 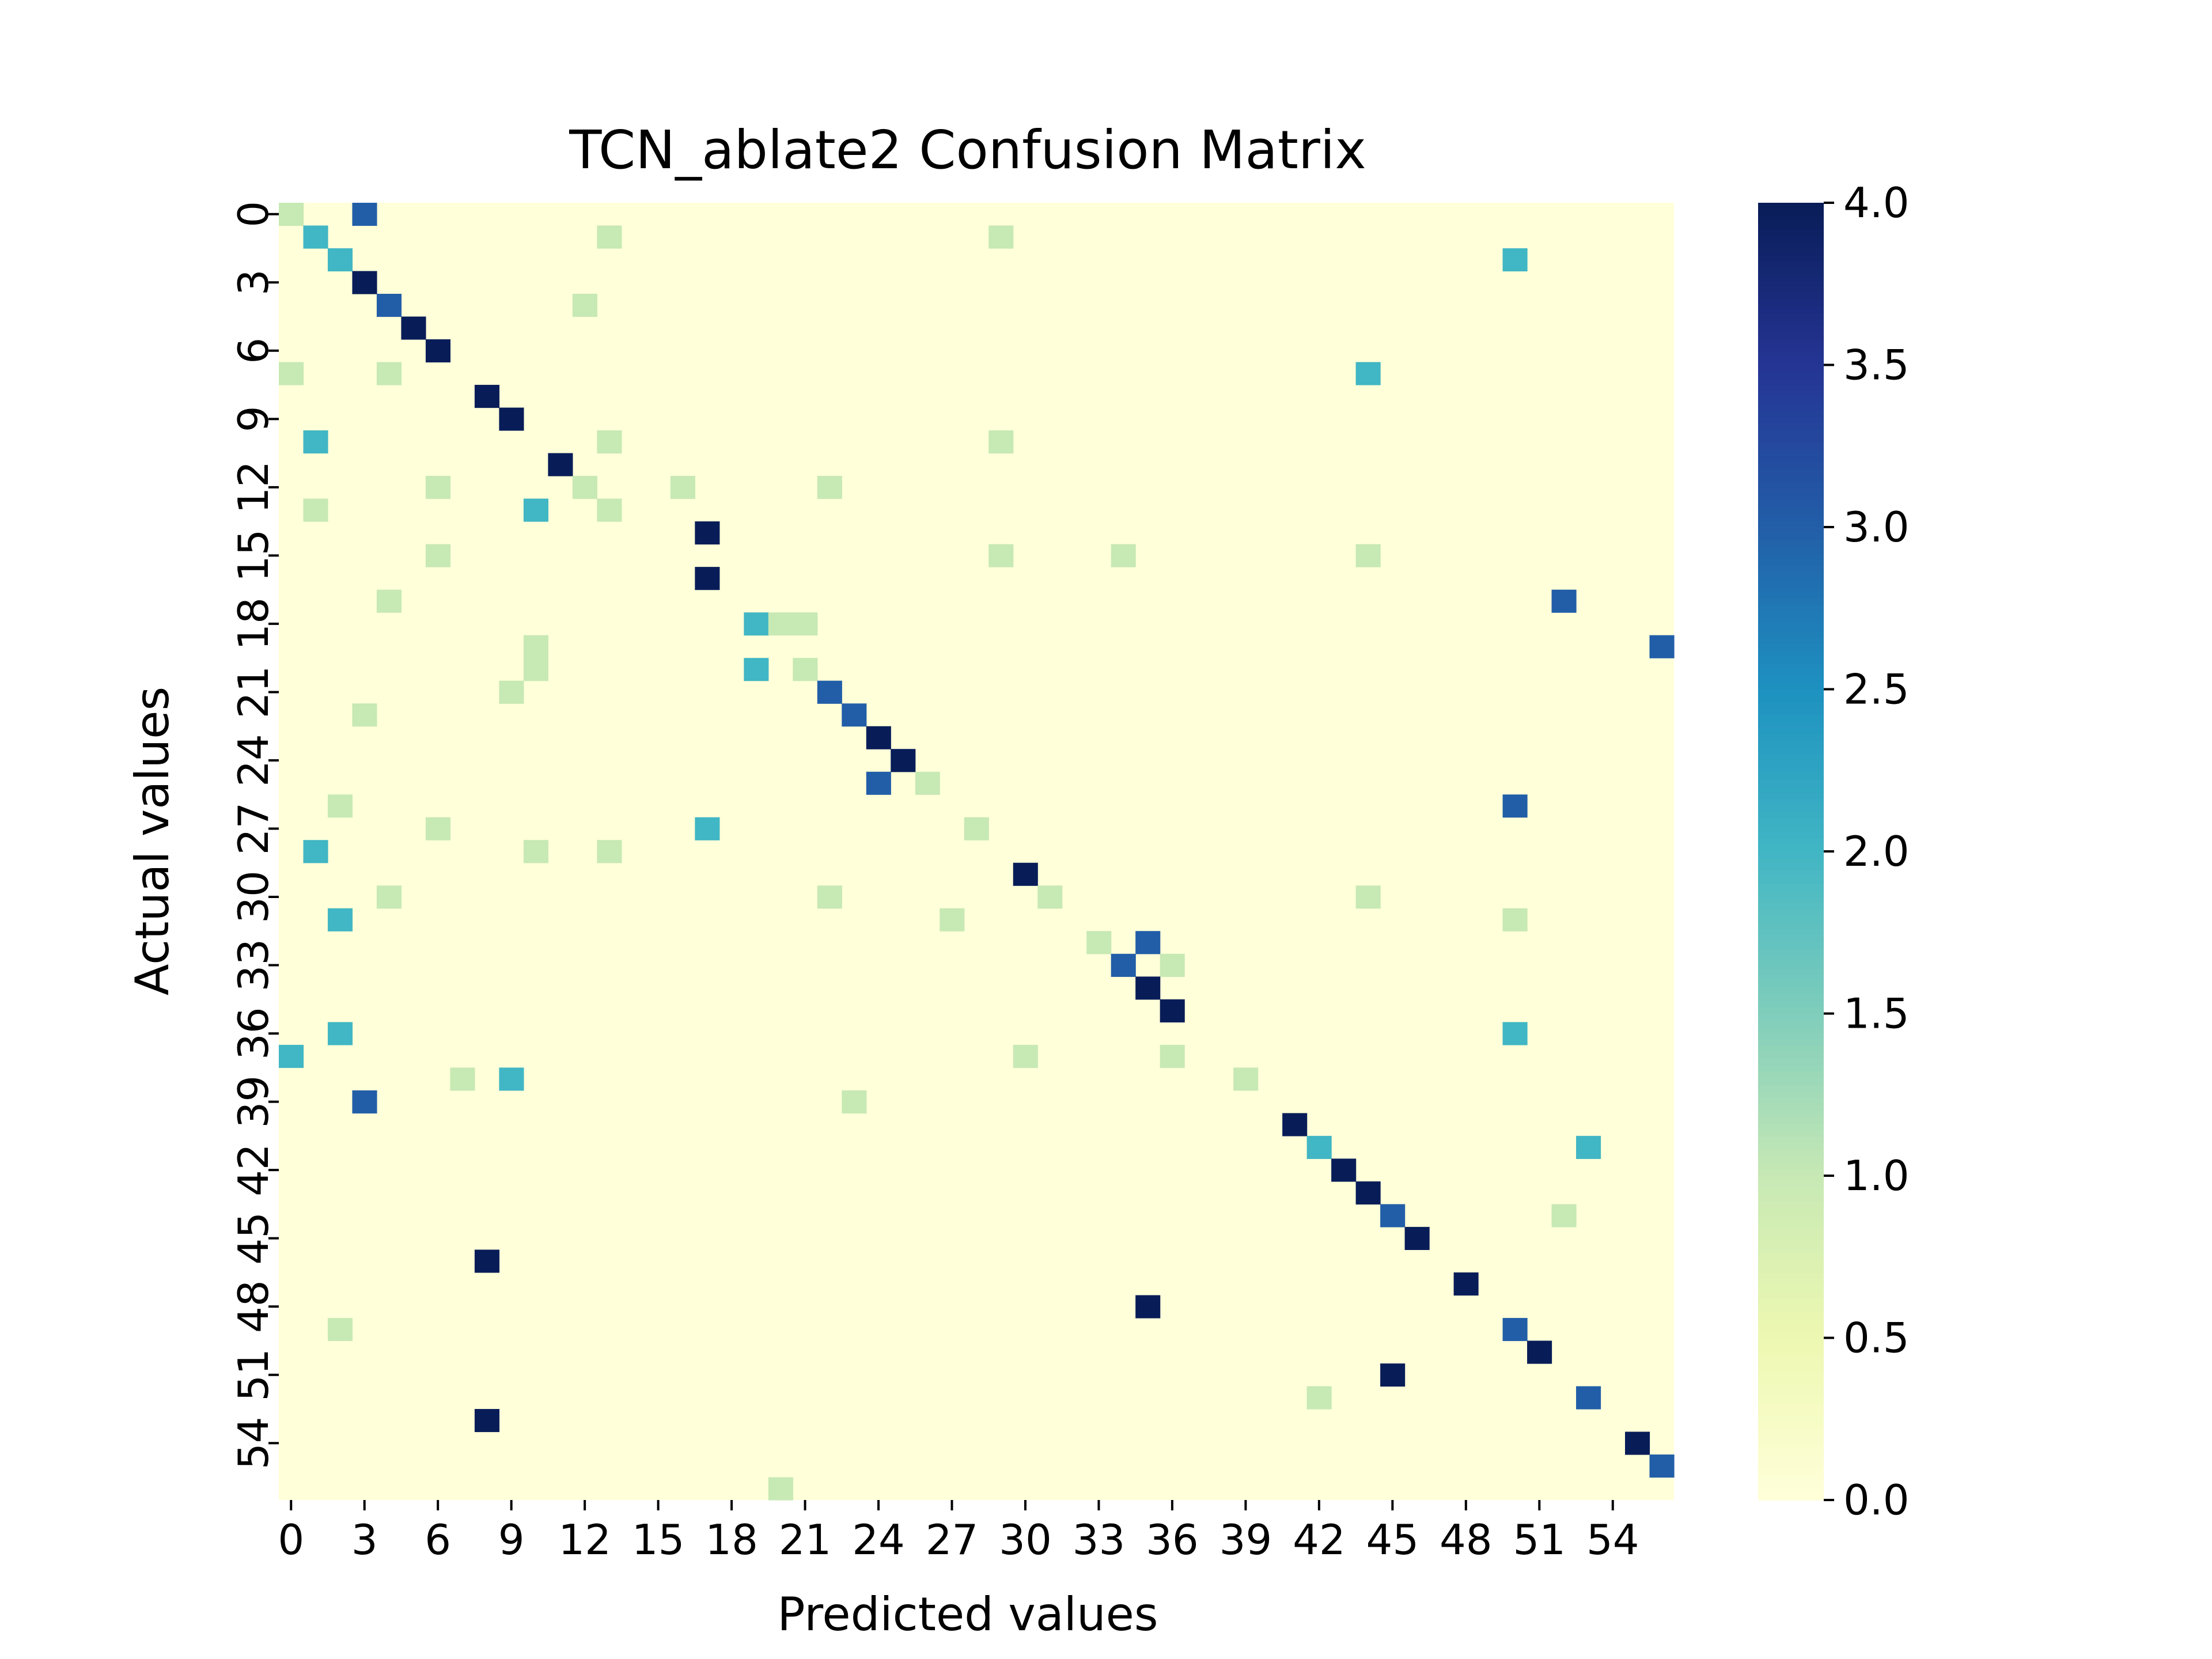 What do you see at coordinates (1099, 1540) in the screenshot?
I see `x-tick-label: 33` at bounding box center [1099, 1540].